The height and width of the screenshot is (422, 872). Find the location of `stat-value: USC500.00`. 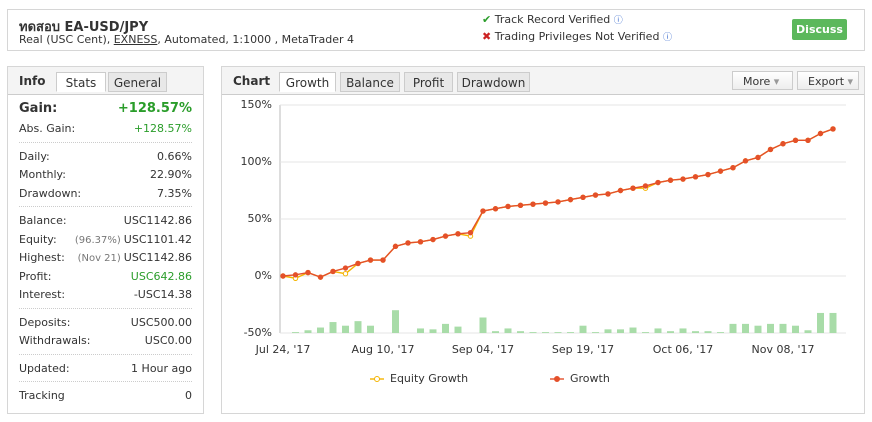

stat-value: USC500.00 is located at coordinates (161, 322).